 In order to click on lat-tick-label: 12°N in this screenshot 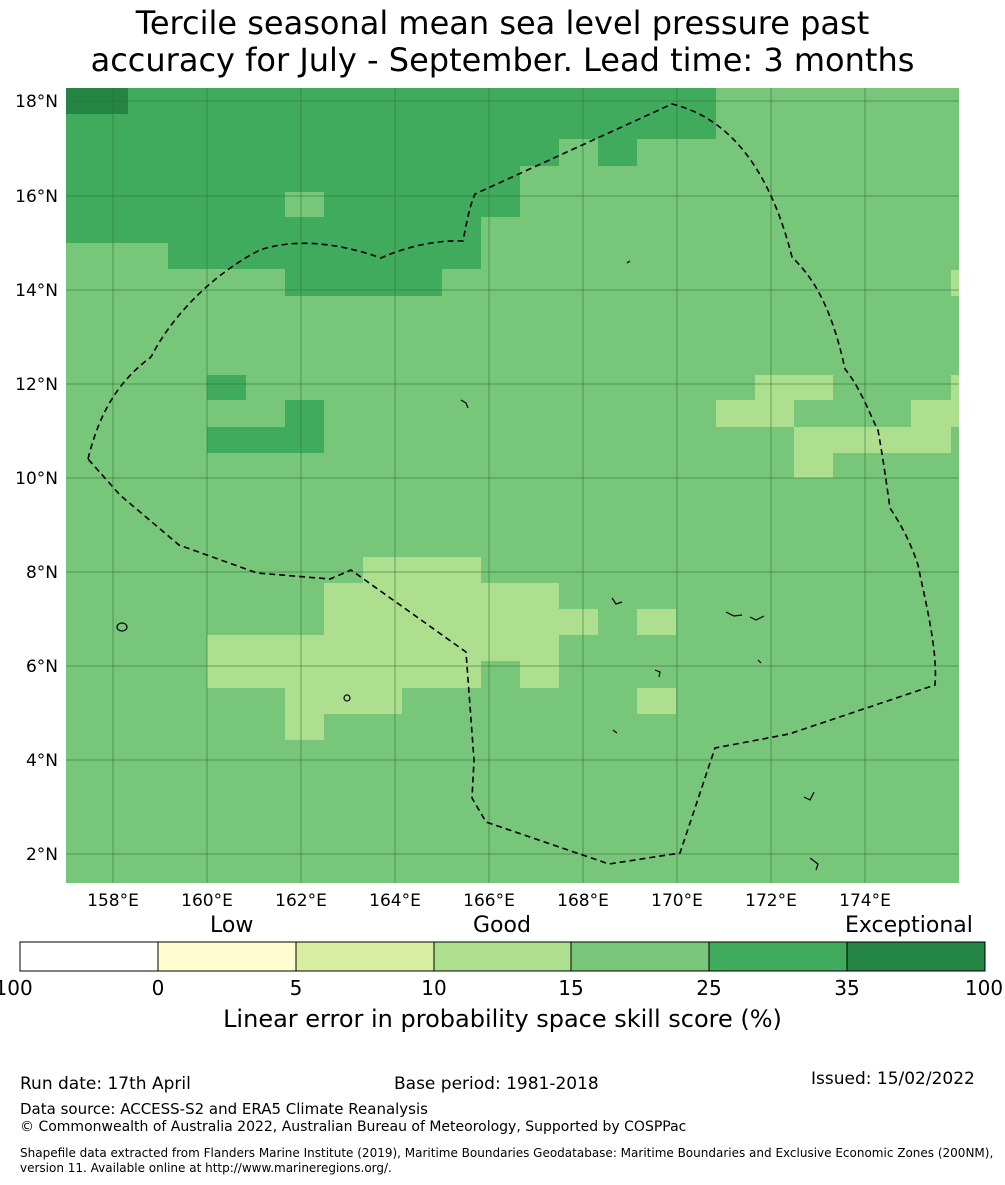, I will do `click(36, 385)`.